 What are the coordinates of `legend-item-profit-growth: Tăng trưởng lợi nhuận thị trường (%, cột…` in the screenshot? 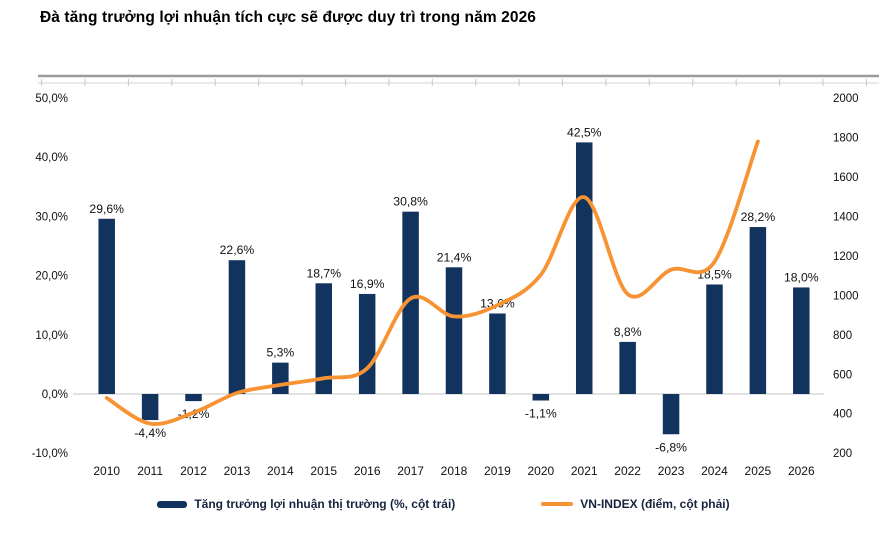 It's located at (306, 504).